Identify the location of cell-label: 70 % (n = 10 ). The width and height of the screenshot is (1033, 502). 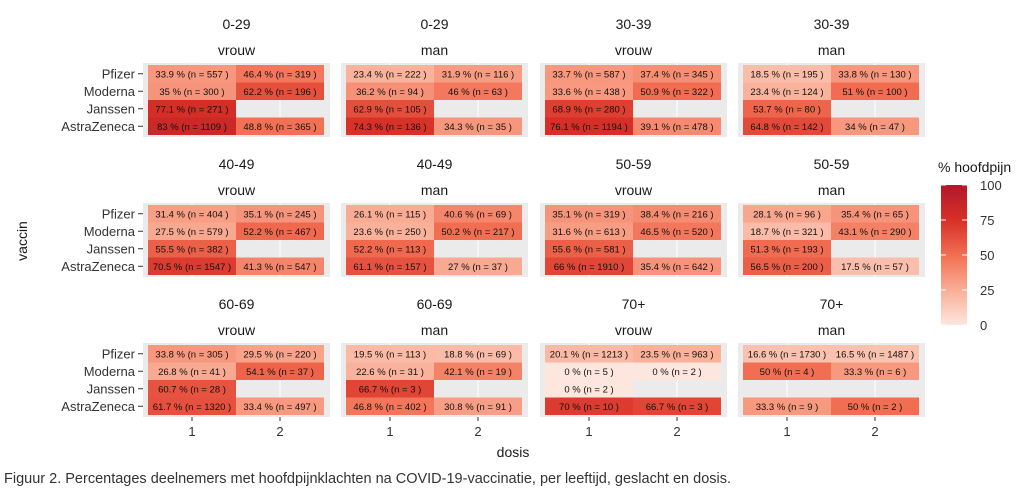
(589, 407).